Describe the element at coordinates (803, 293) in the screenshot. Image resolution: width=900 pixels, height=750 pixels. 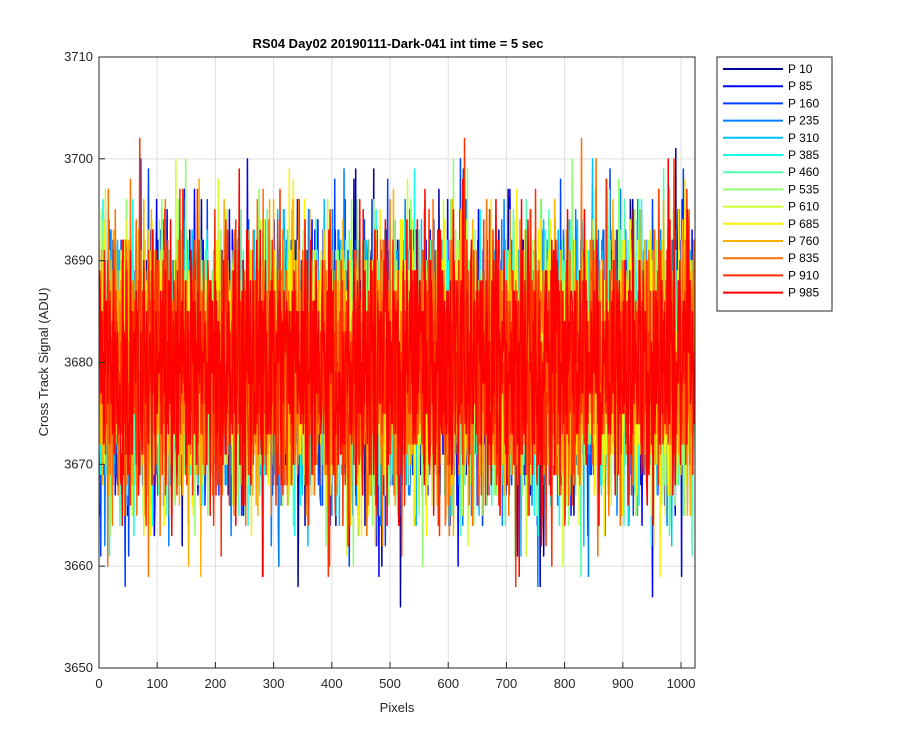
I see `legend-label: P 985` at that location.